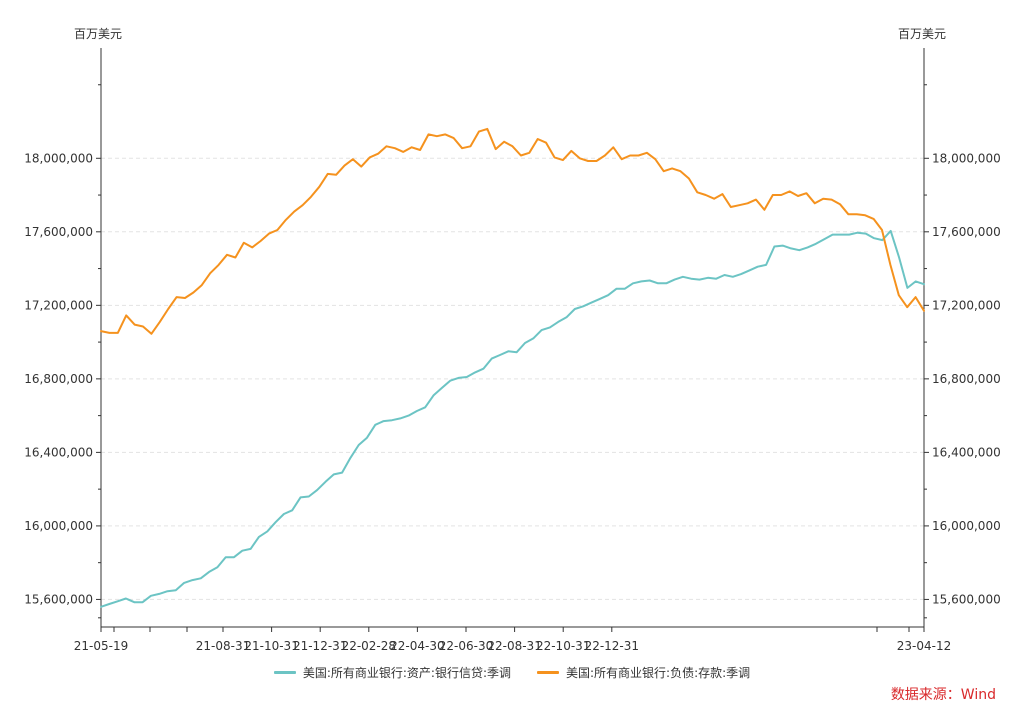 Image resolution: width=1024 pixels, height=712 pixels. What do you see at coordinates (612, 646) in the screenshot?
I see `x-tick-label: 22-12-31` at bounding box center [612, 646].